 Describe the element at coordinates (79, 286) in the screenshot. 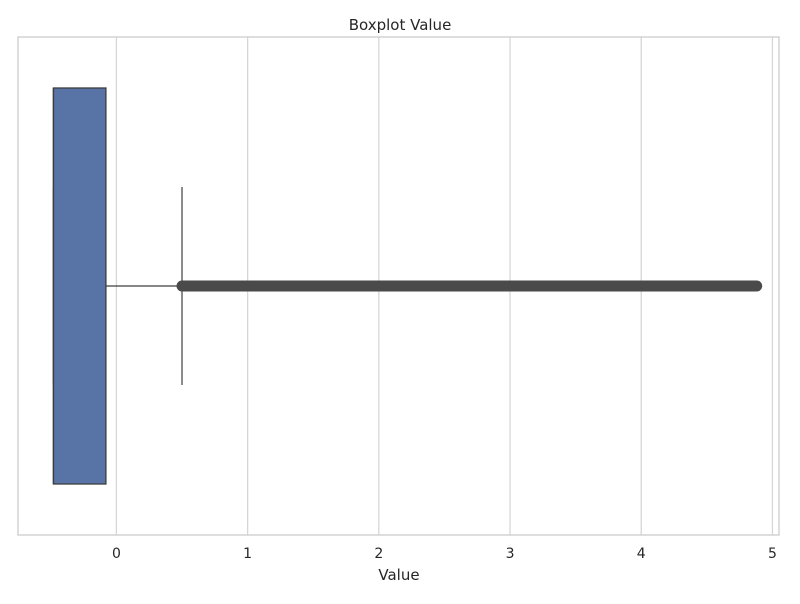

I see `iqr-box` at that location.